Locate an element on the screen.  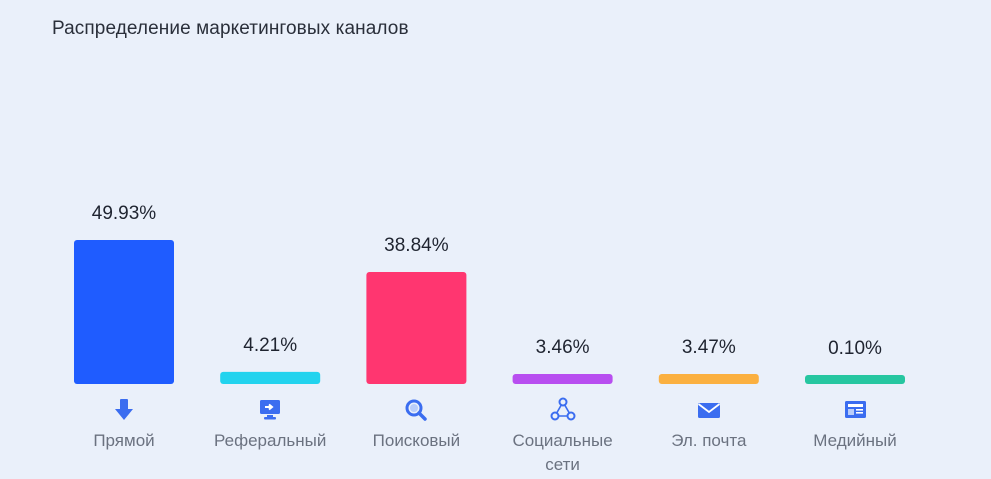
value-label-2: 4.21% is located at coordinates (270, 345).